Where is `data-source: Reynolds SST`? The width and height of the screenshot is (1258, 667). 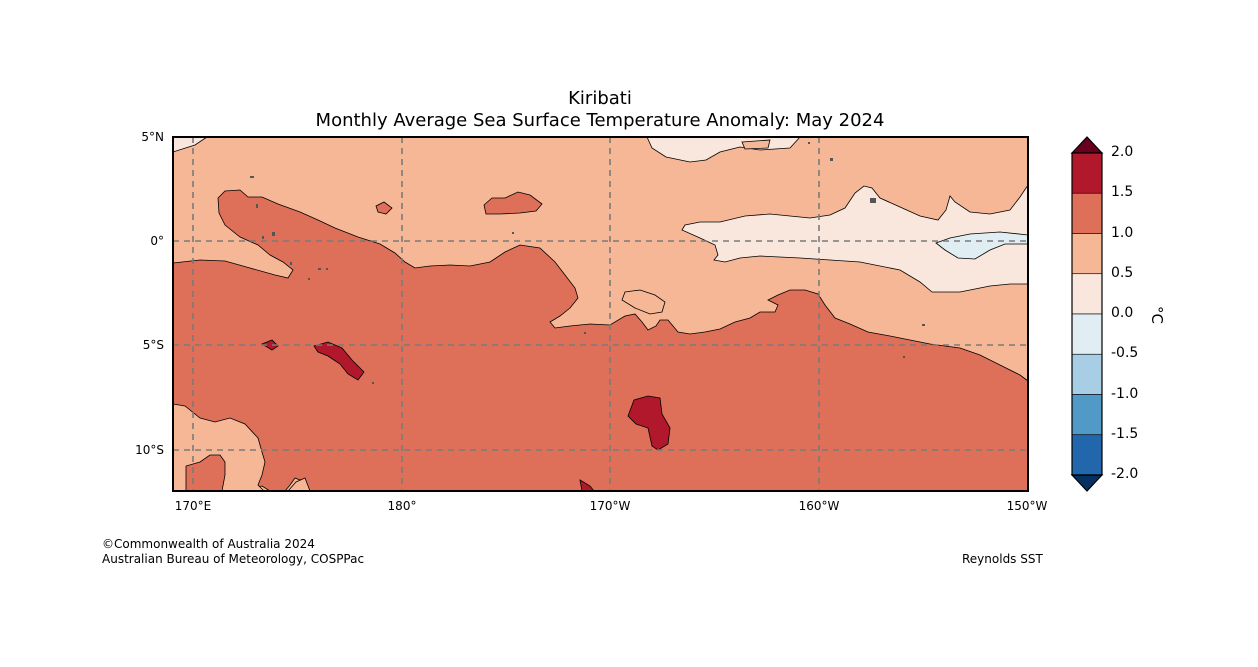 data-source: Reynolds SST is located at coordinates (1002, 559).